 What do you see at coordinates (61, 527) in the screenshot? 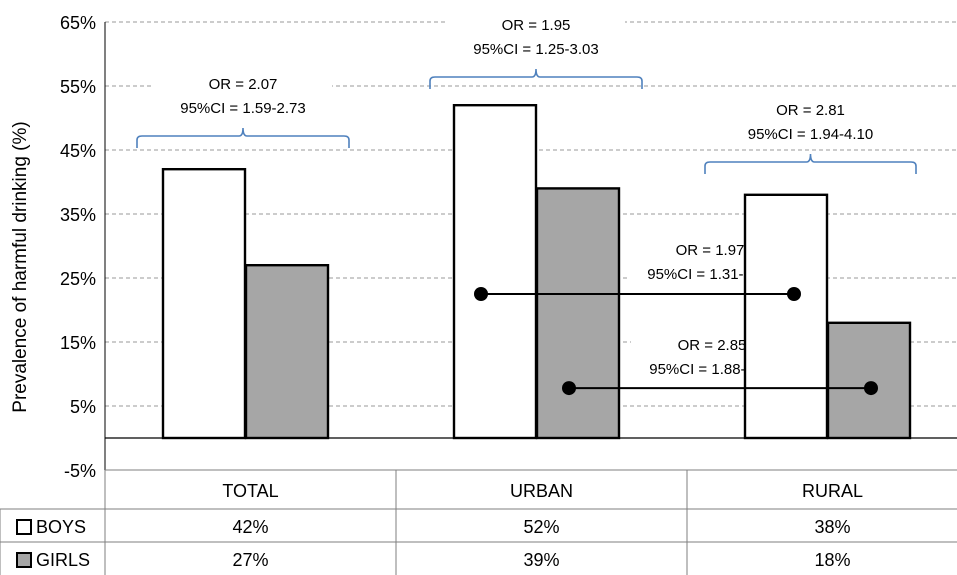
I see `legend-label-boys: BOYS` at bounding box center [61, 527].